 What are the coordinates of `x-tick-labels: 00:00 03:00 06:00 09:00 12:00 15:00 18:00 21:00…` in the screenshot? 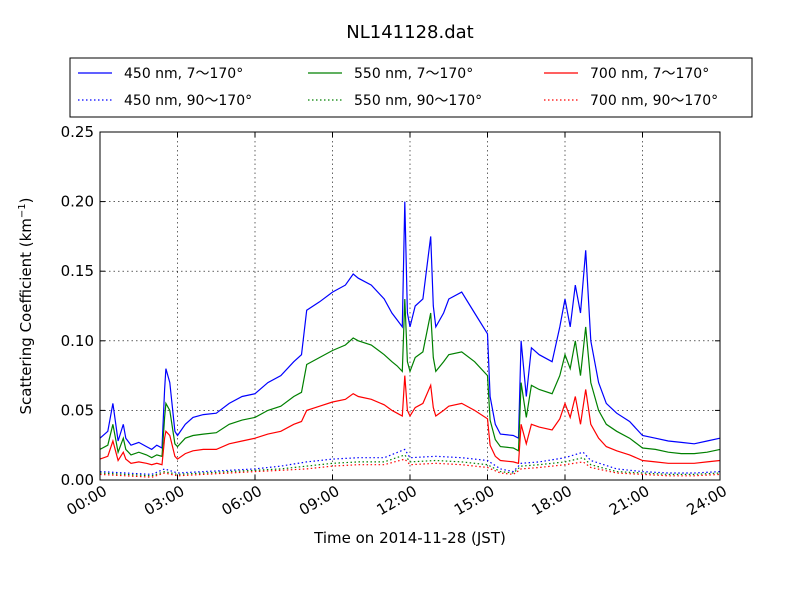 It's located at (397, 500).